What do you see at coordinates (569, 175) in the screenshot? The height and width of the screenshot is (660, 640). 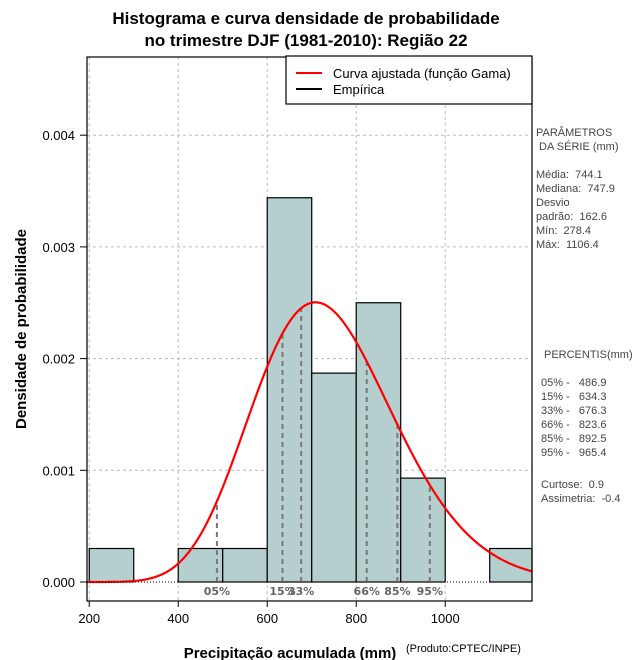 I see `param-mean: Média: 744.1` at bounding box center [569, 175].